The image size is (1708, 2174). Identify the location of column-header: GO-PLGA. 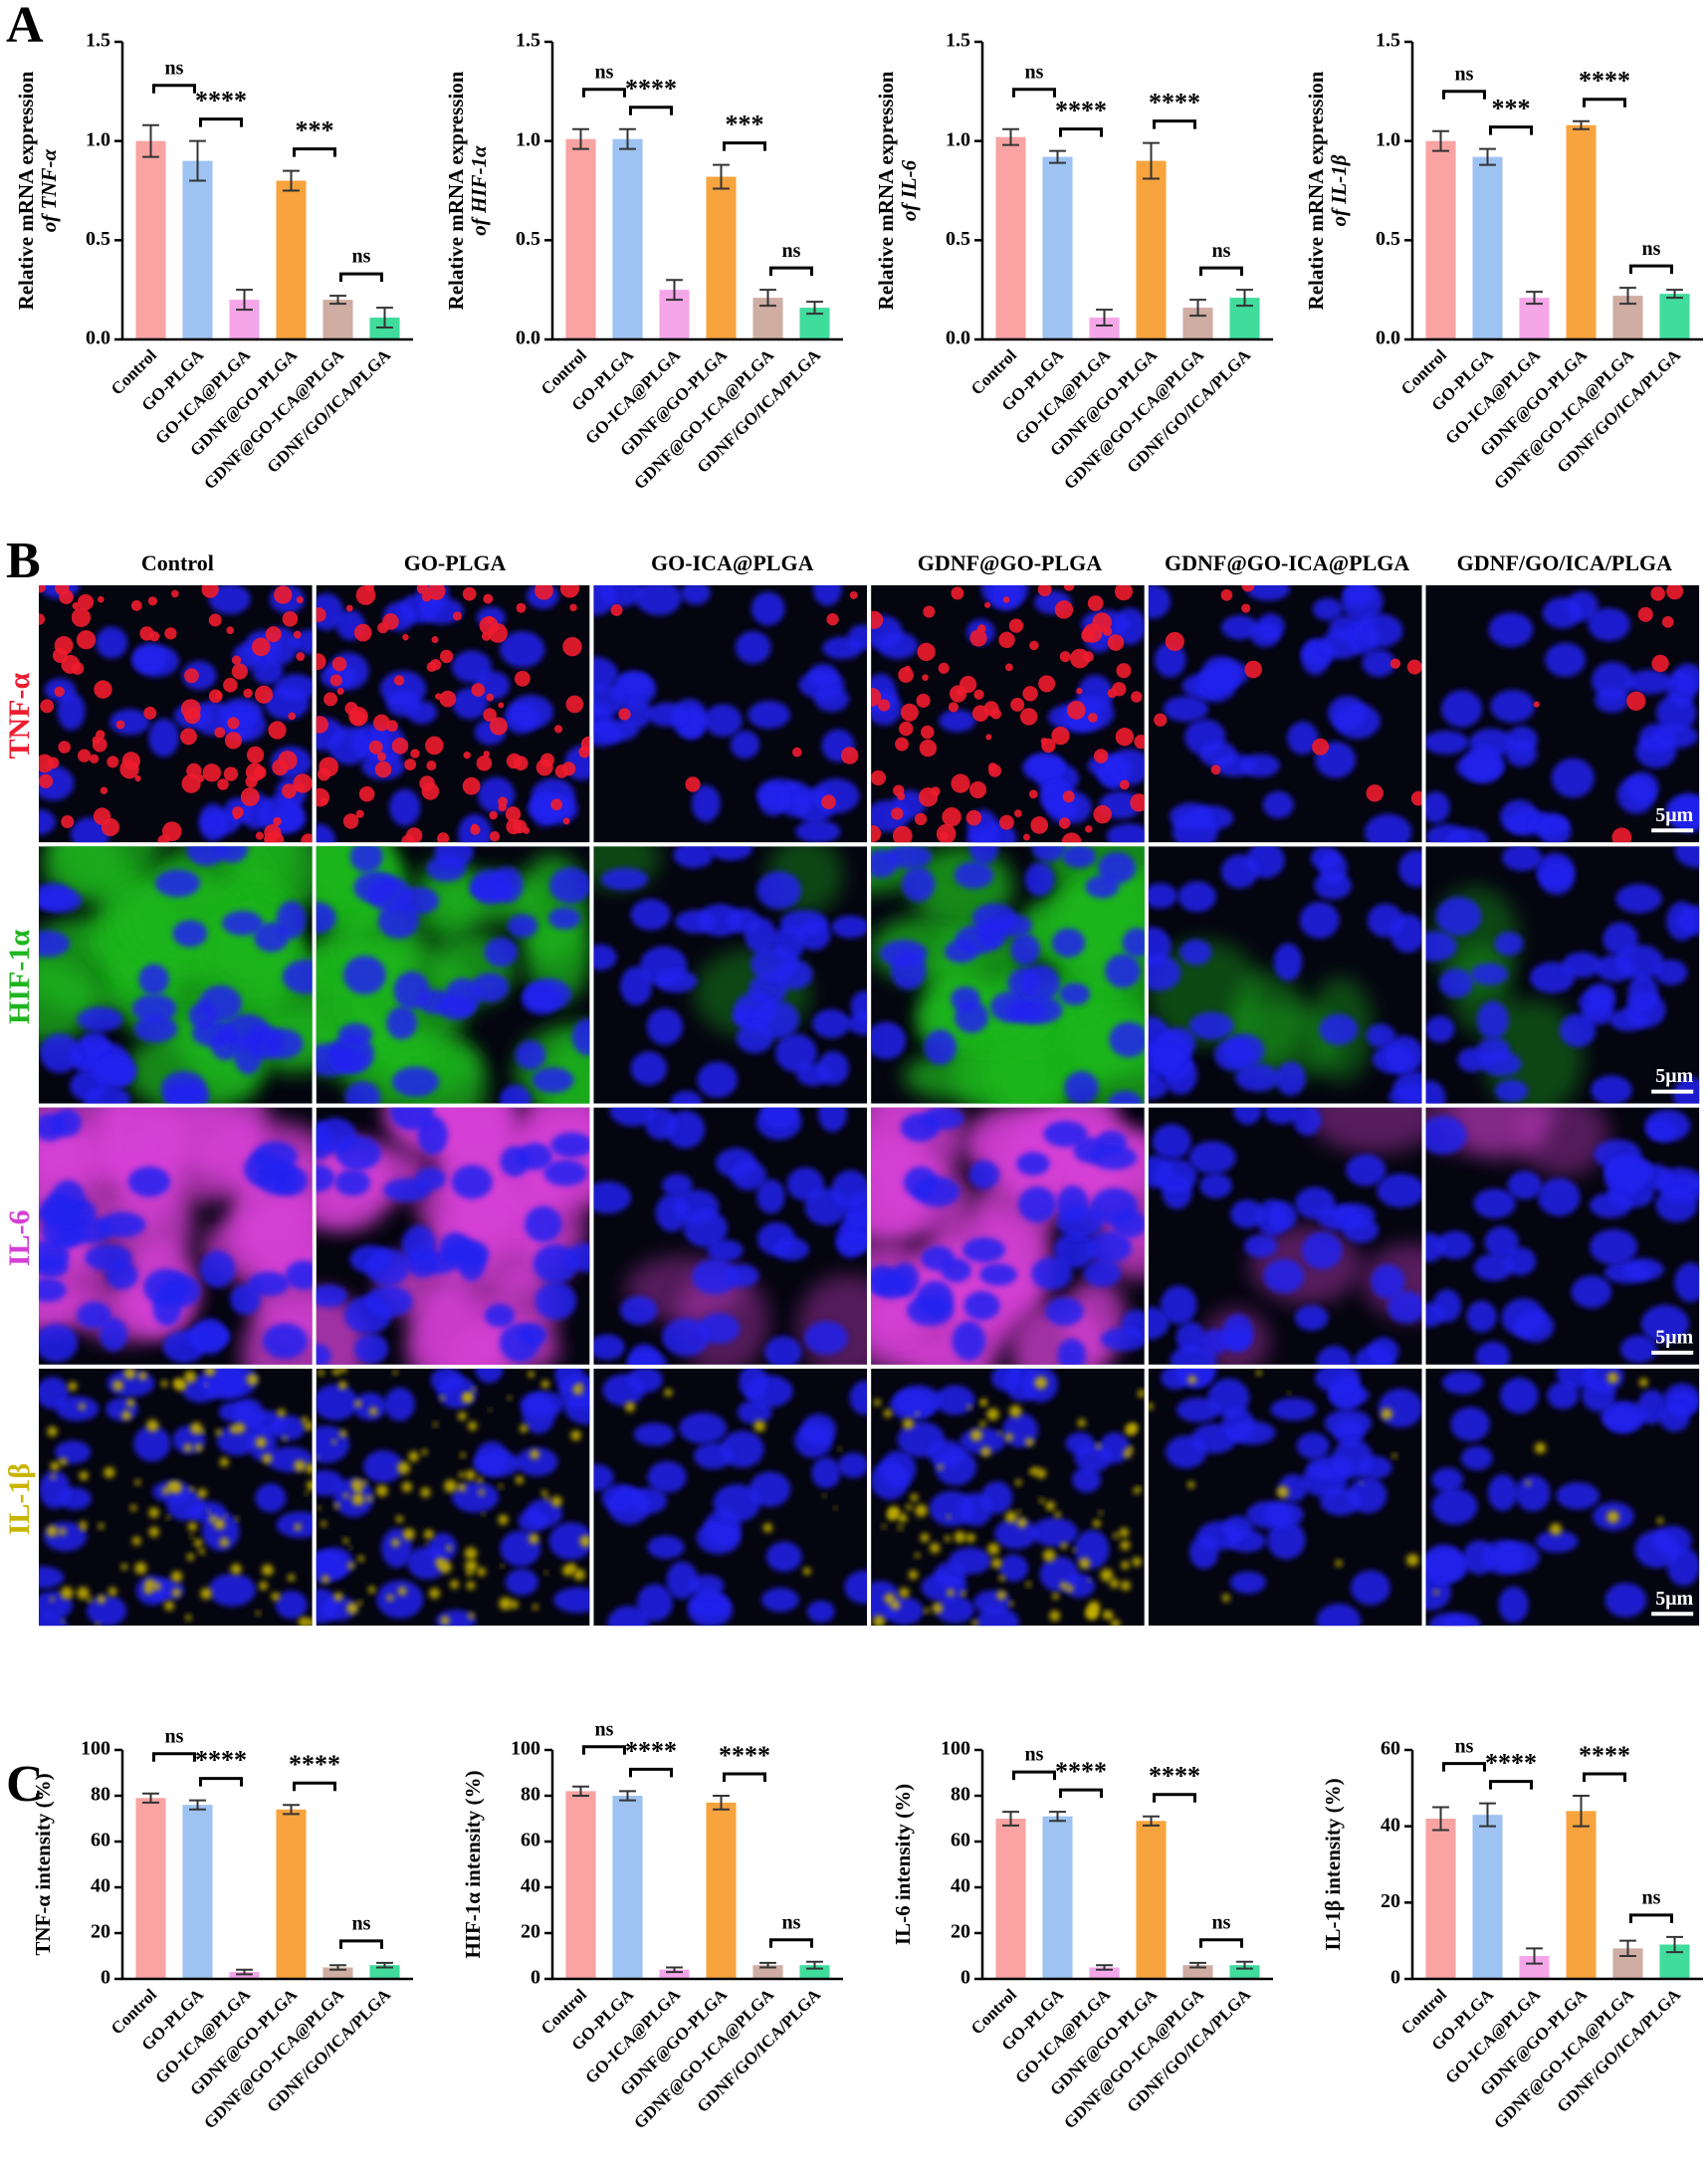
(455, 562).